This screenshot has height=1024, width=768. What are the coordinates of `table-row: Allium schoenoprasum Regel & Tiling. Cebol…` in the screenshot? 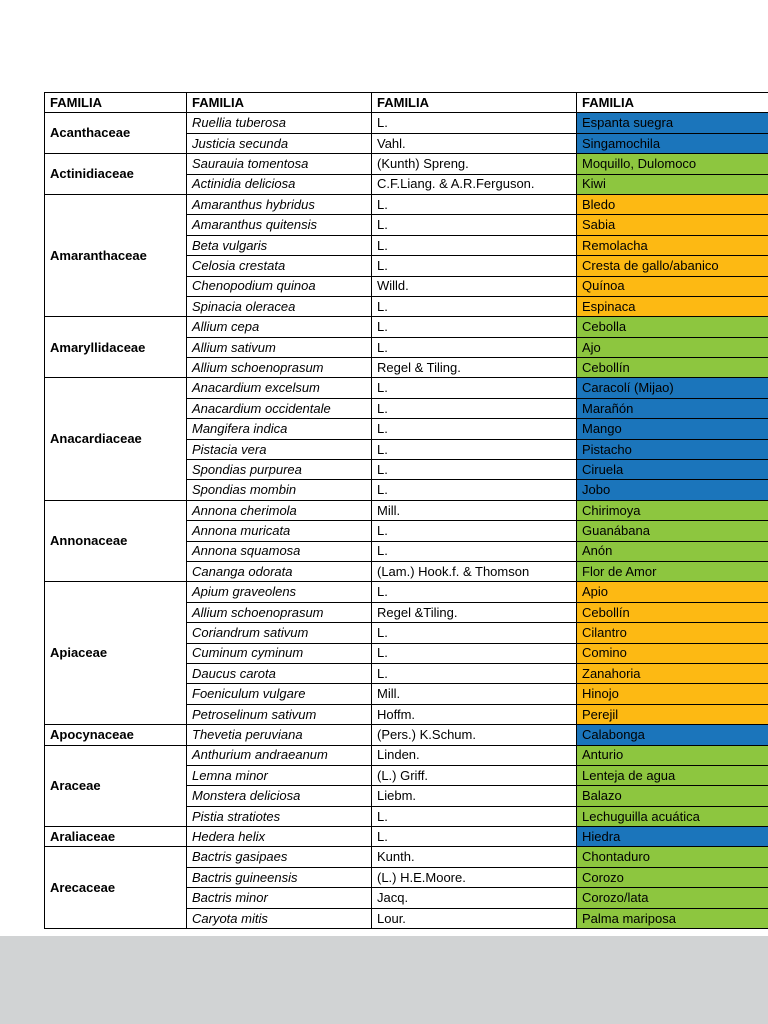 It's located at (406, 368).